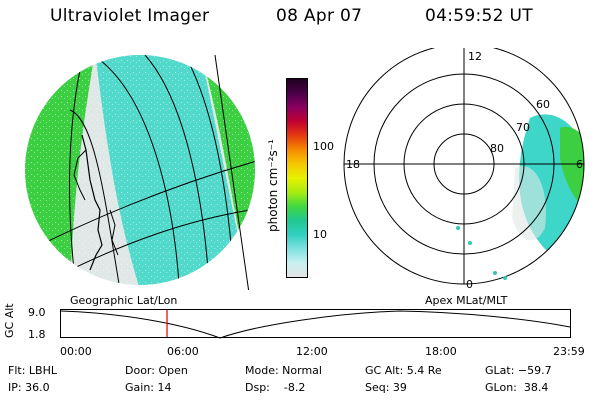  I want to click on lat-label-80: 80, so click(497, 148).